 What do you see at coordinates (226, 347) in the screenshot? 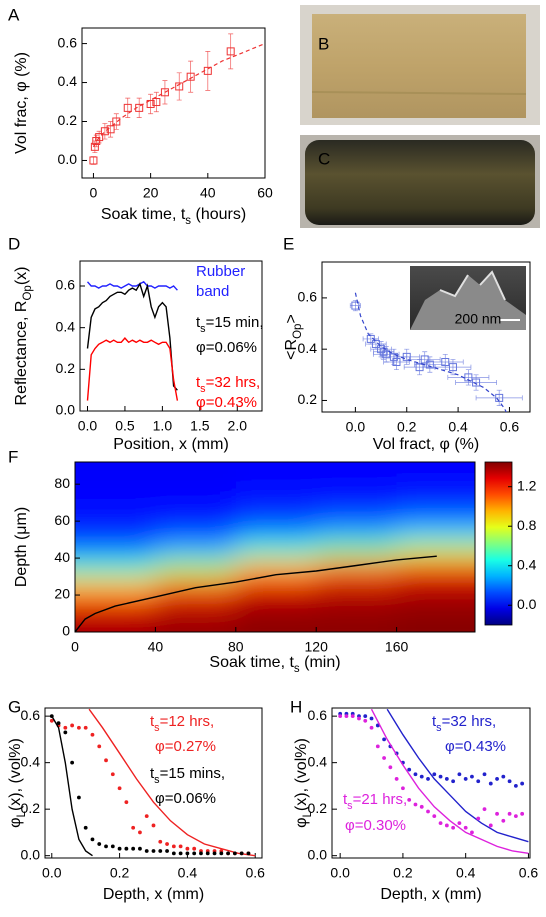
I see `annotation: φ=0.06%` at bounding box center [226, 347].